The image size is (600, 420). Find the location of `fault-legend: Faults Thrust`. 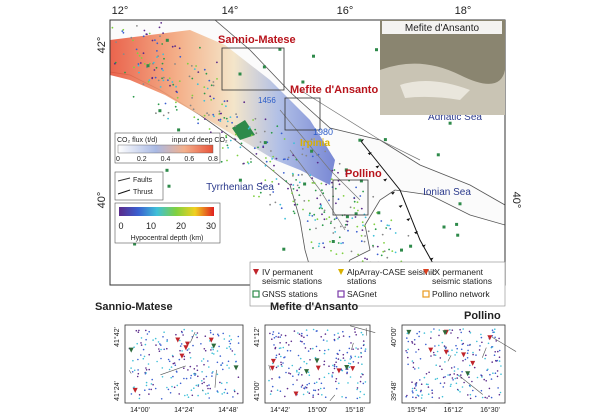

fault-legend: Faults Thrust is located at coordinates (139, 186).